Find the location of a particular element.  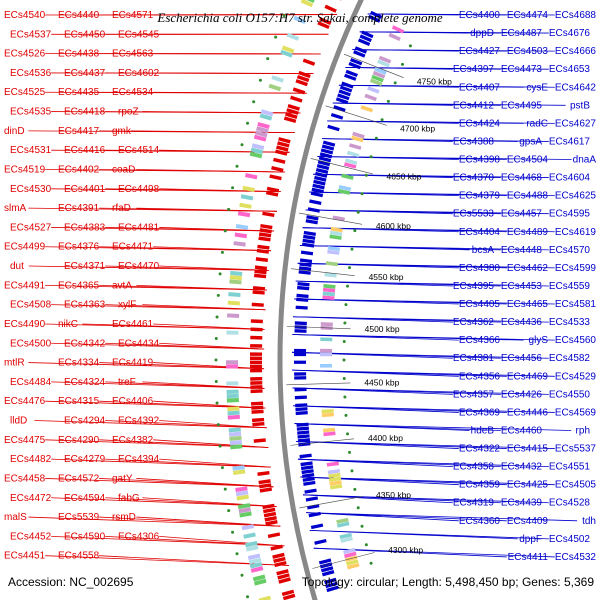

forward-gene-label: ECs4440 is located at coordinates (79, 15).